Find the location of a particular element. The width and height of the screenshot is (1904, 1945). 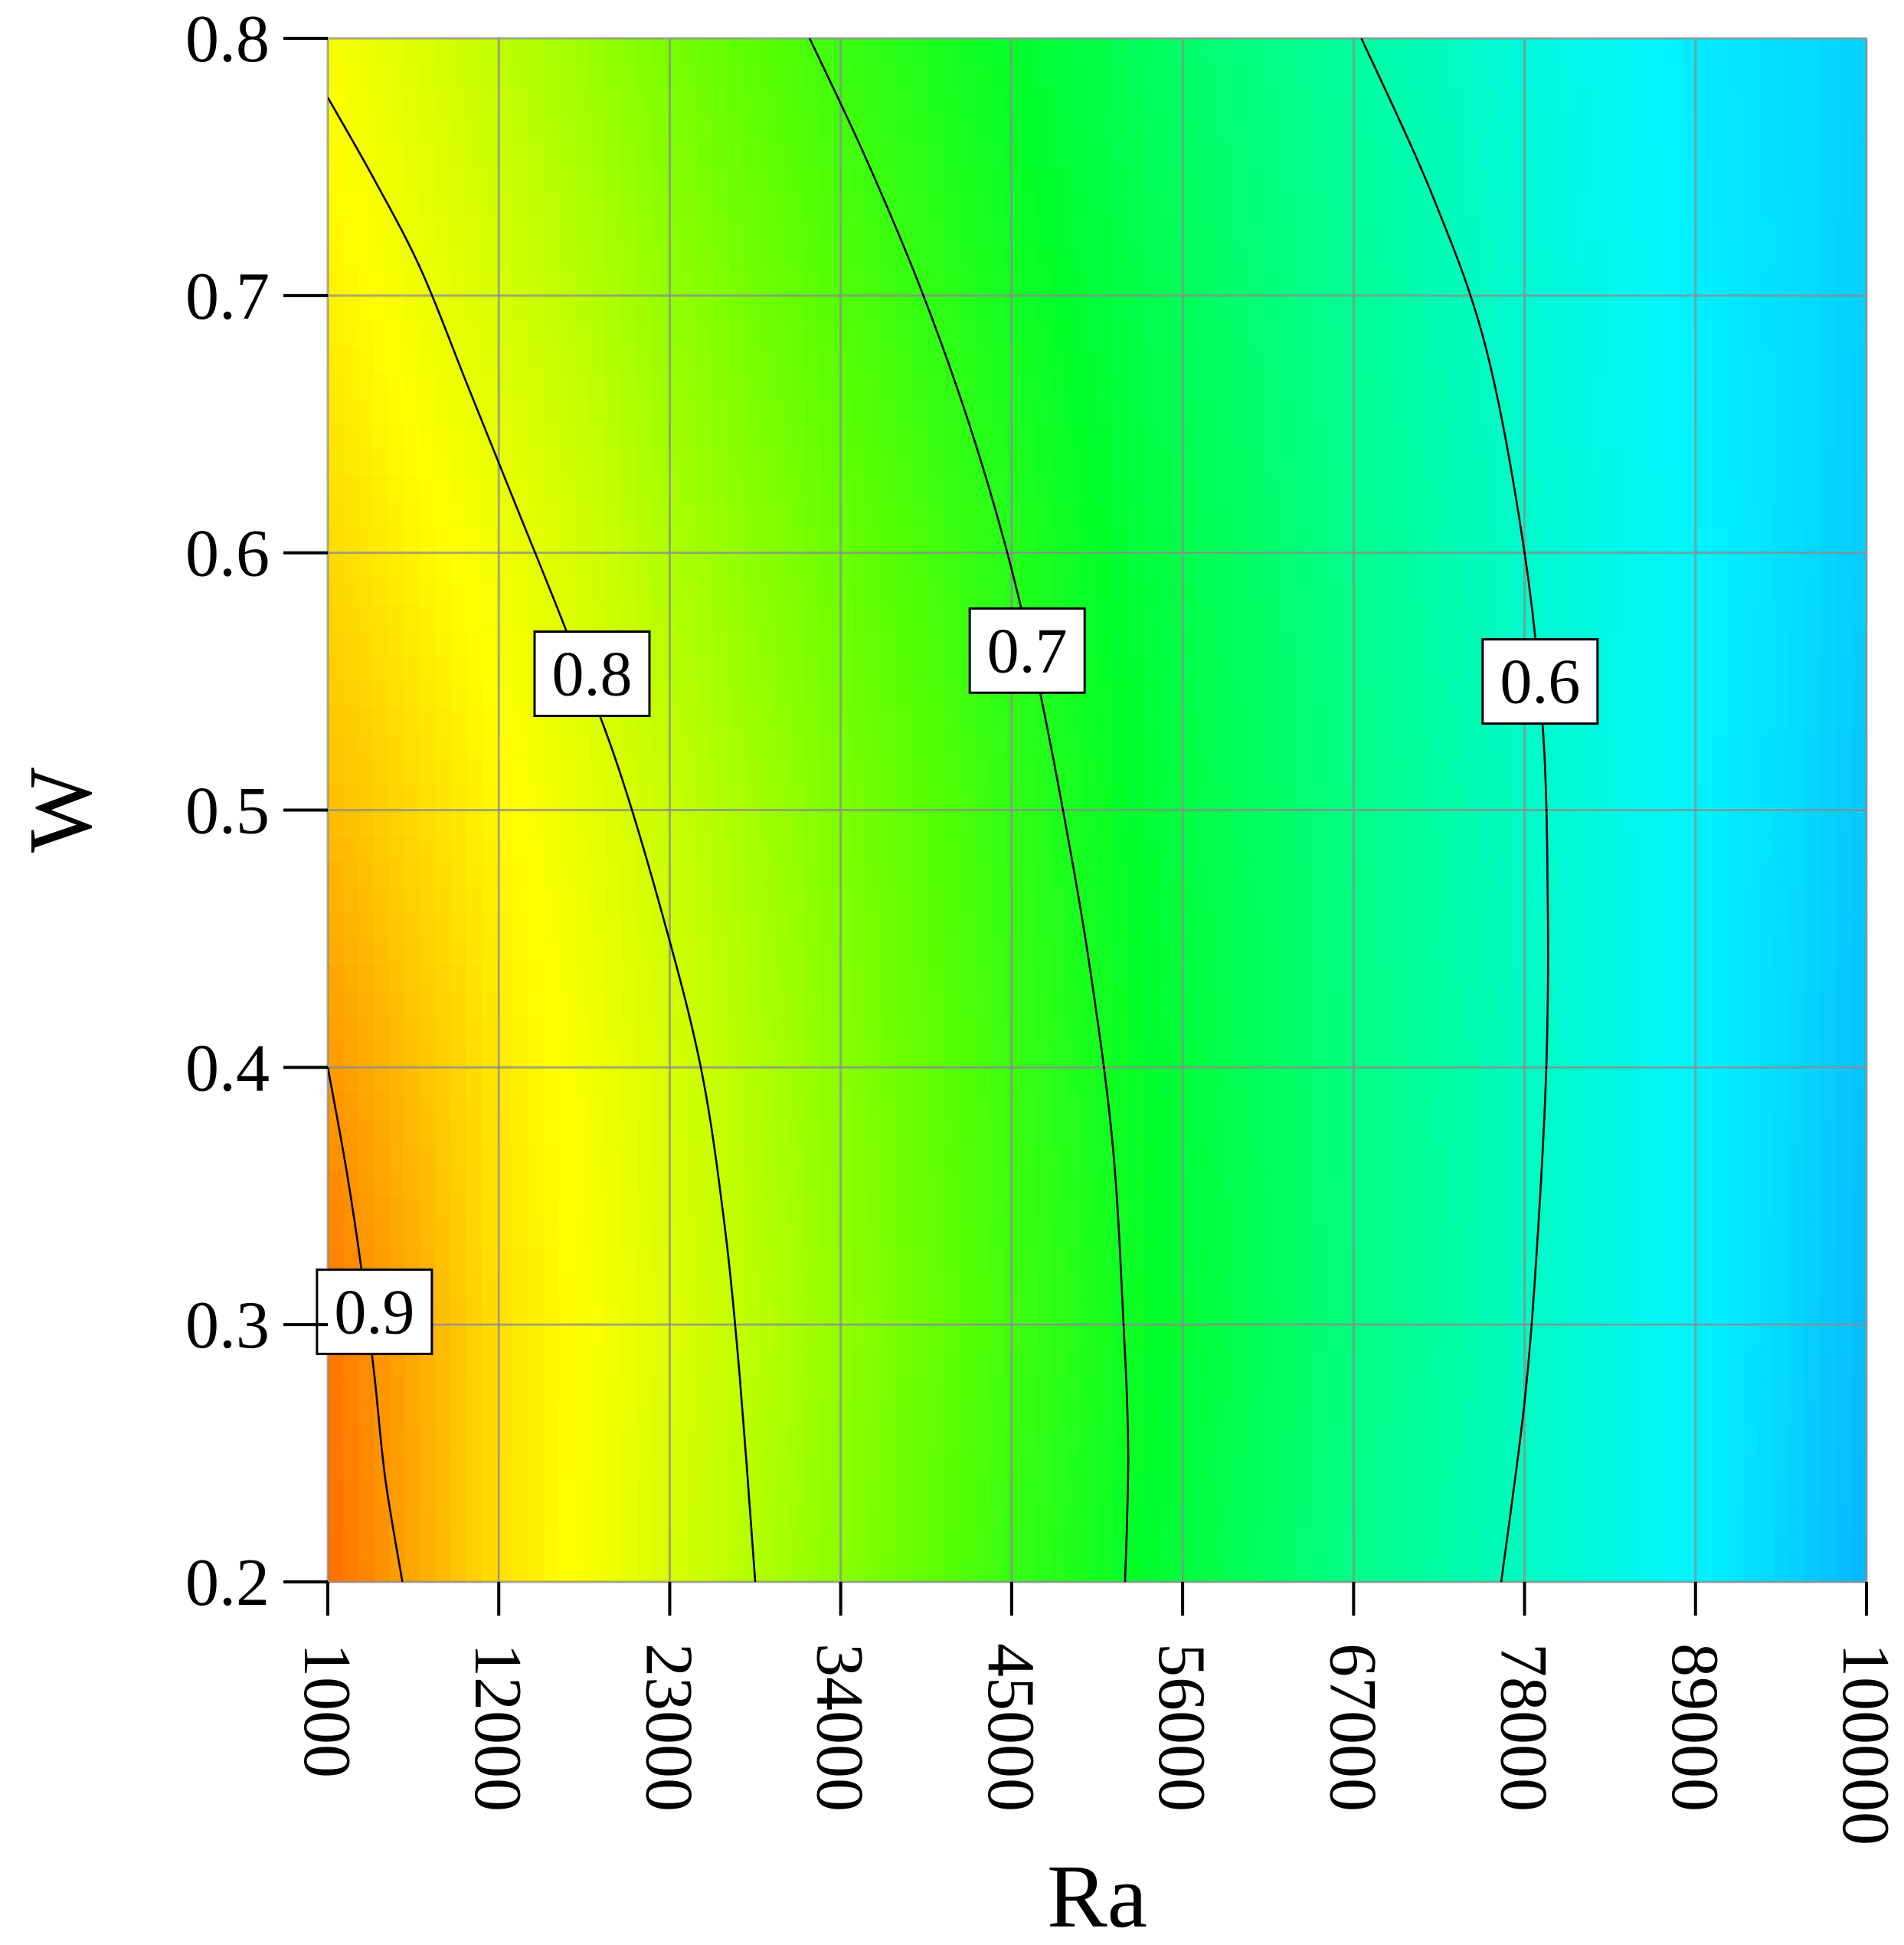

contour-label-text: 0.7 is located at coordinates (1027, 650).